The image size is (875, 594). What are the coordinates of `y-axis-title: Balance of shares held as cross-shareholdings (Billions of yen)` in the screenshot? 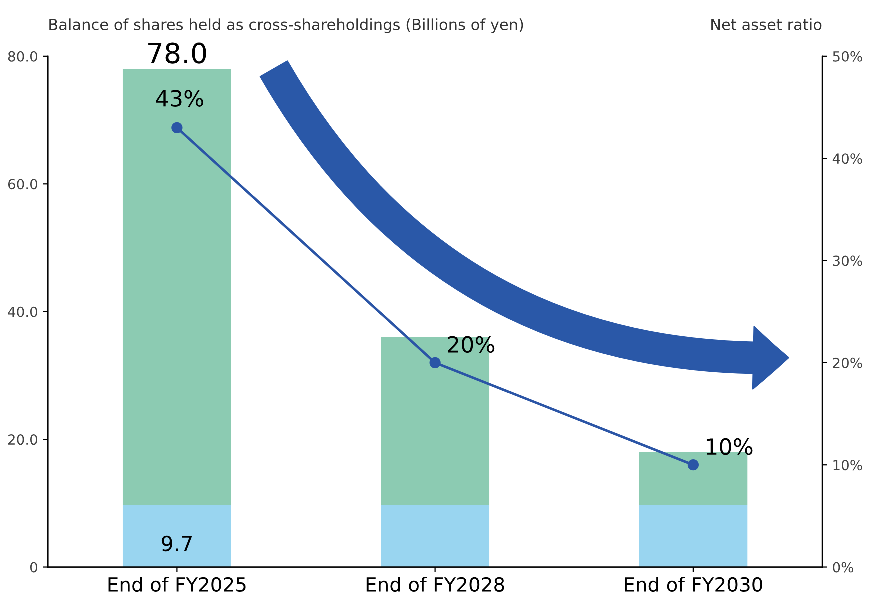 It's located at (287, 26).